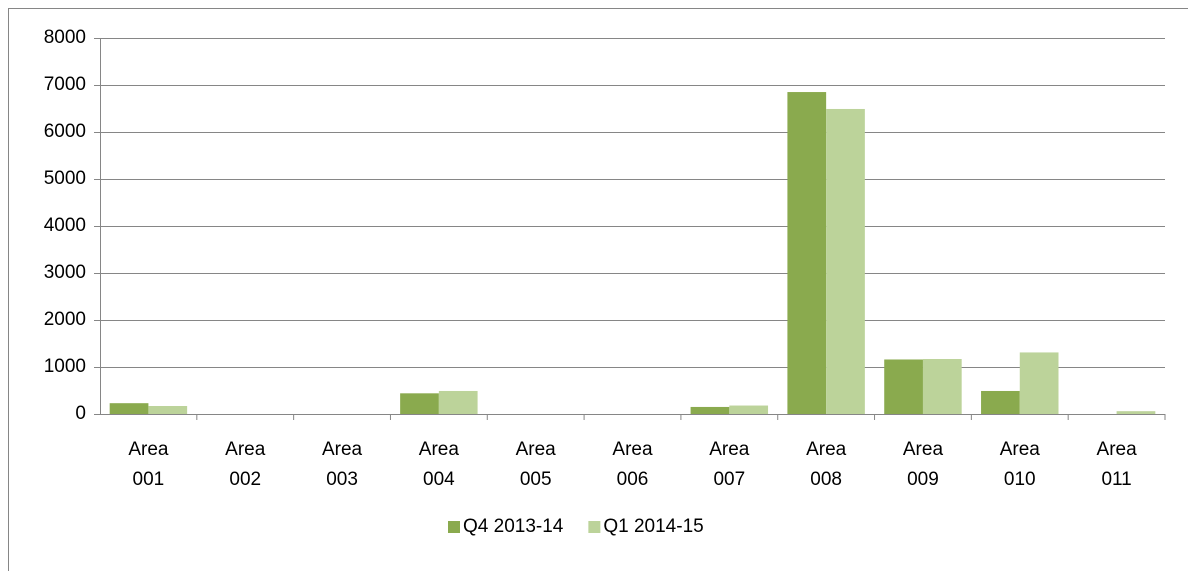 The width and height of the screenshot is (1188, 571). Describe the element at coordinates (439, 479) in the screenshot. I see `x-tick-label-line: 004` at that location.